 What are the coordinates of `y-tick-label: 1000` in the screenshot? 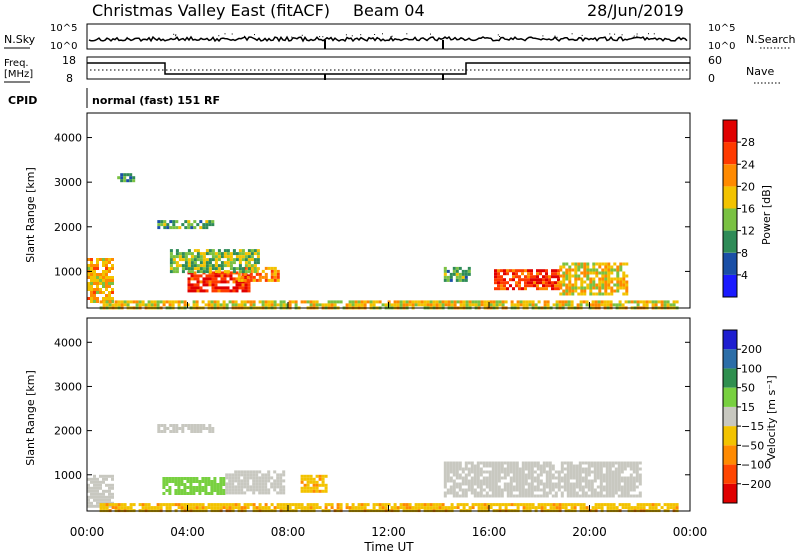 It's located at (68, 475).